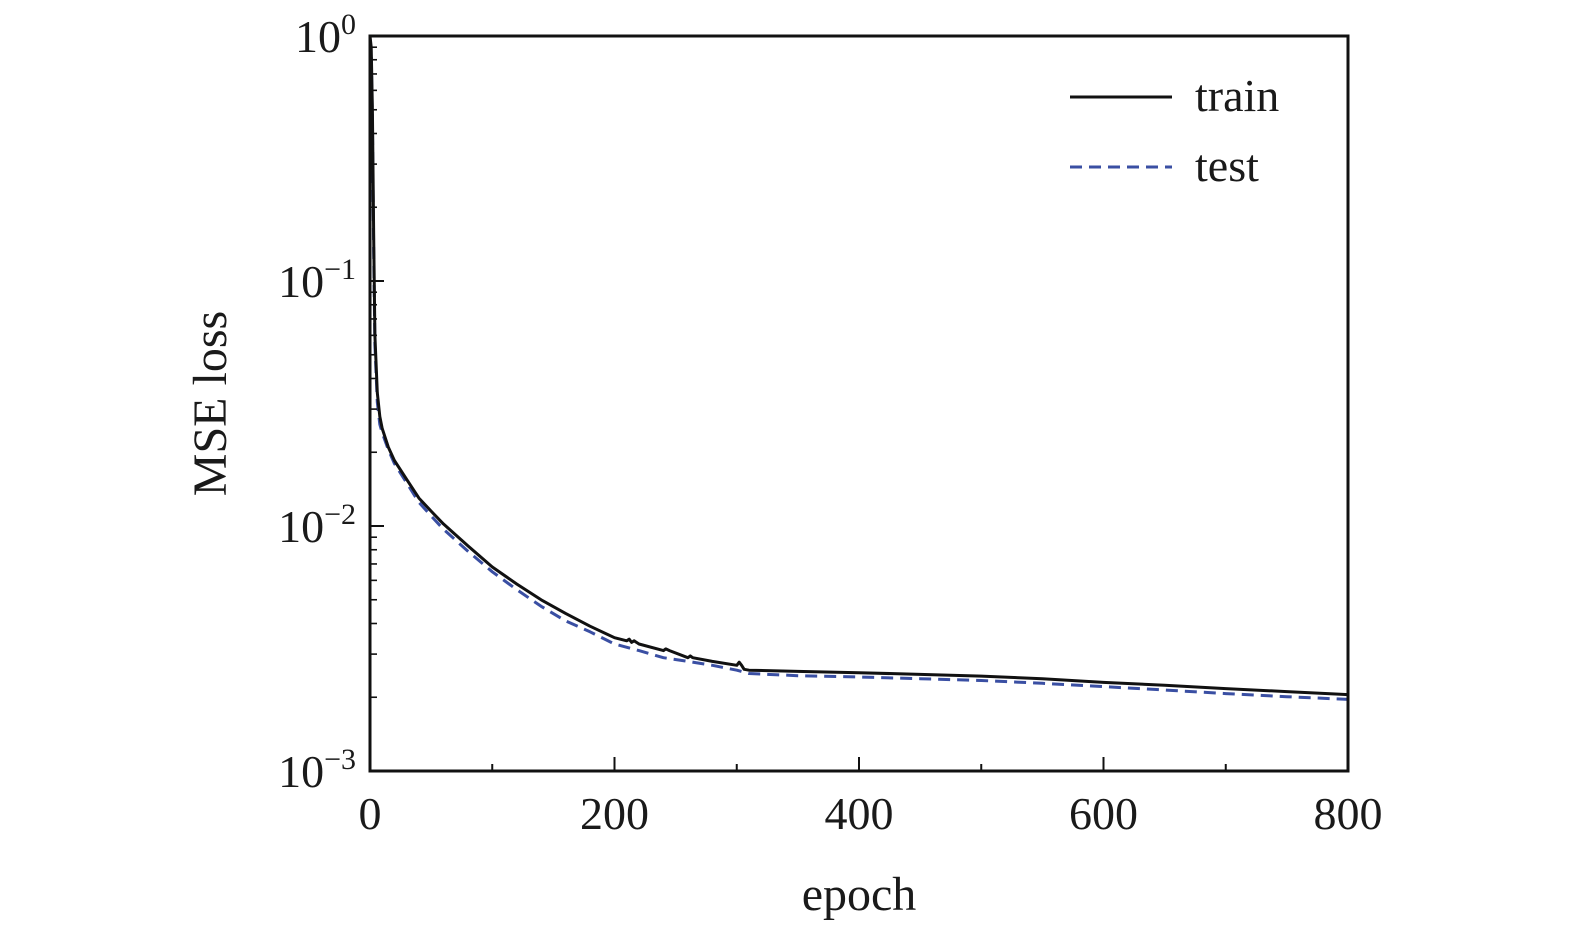 This screenshot has width=1575, height=930. Describe the element at coordinates (317, 525) in the screenshot. I see `y-tick-label: 10⁻²` at that location.